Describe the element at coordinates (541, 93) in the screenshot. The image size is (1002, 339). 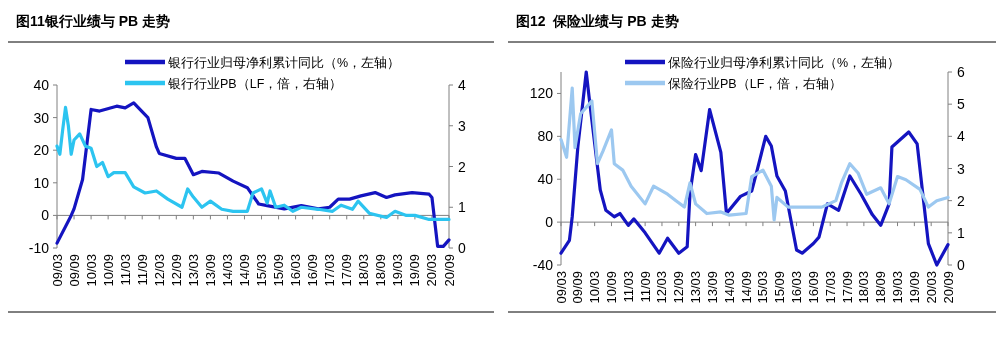
I see `y-tick-label: 120` at that location.